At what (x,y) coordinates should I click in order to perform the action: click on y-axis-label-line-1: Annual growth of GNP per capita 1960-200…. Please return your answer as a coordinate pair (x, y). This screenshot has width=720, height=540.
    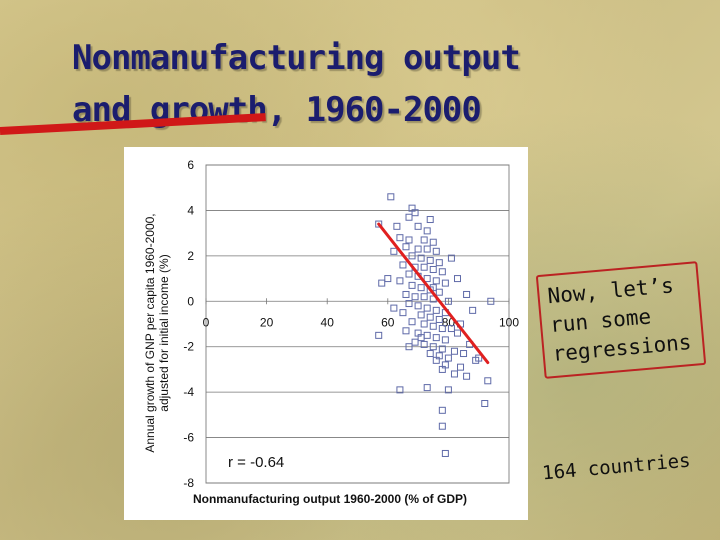
    Looking at the image, I should click on (150, 332).